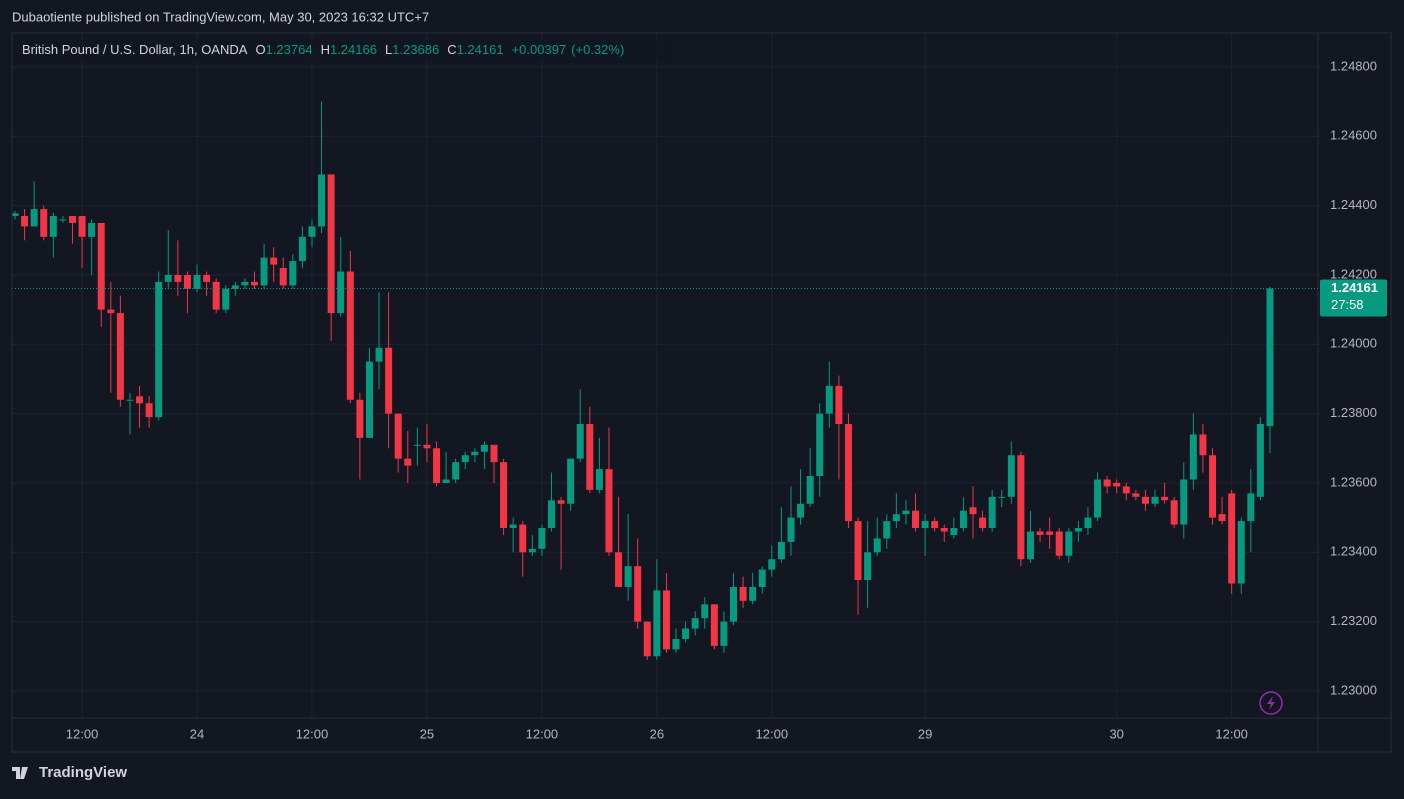  I want to click on x-tick-label: 26, so click(657, 733).